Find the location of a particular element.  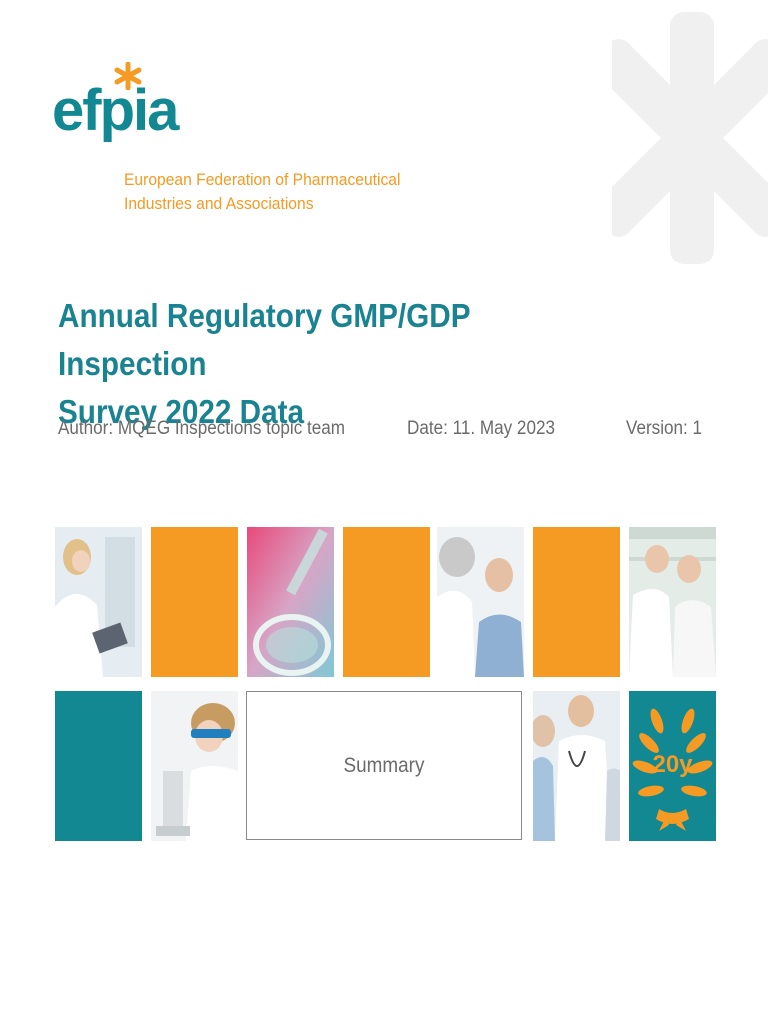

author-label: Author: MQEG Inspections topic team is located at coordinates (202, 428).